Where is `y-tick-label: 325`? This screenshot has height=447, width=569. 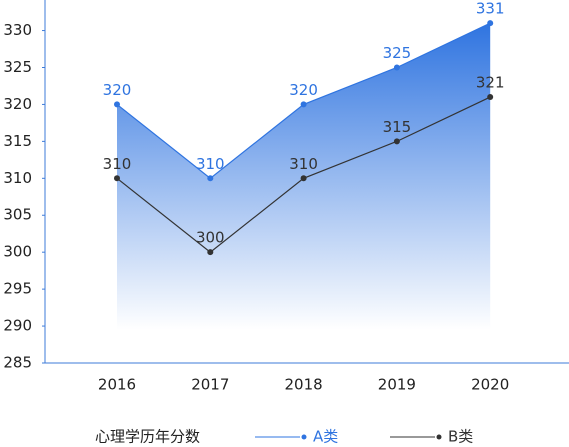
y-tick-label: 325 is located at coordinates (17, 67).